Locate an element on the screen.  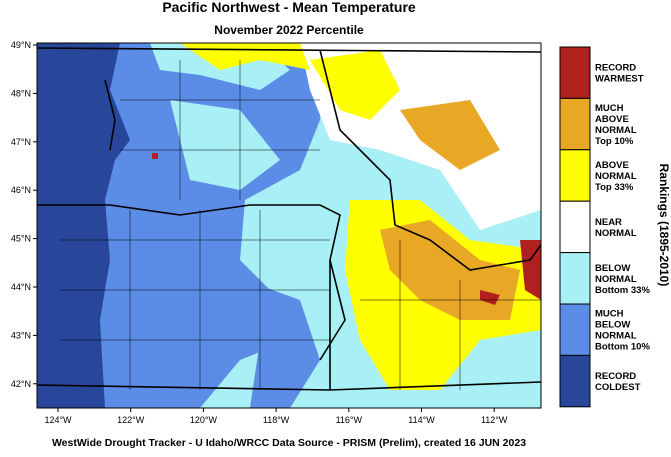
lon-label: 112°W is located at coordinates (494, 420).